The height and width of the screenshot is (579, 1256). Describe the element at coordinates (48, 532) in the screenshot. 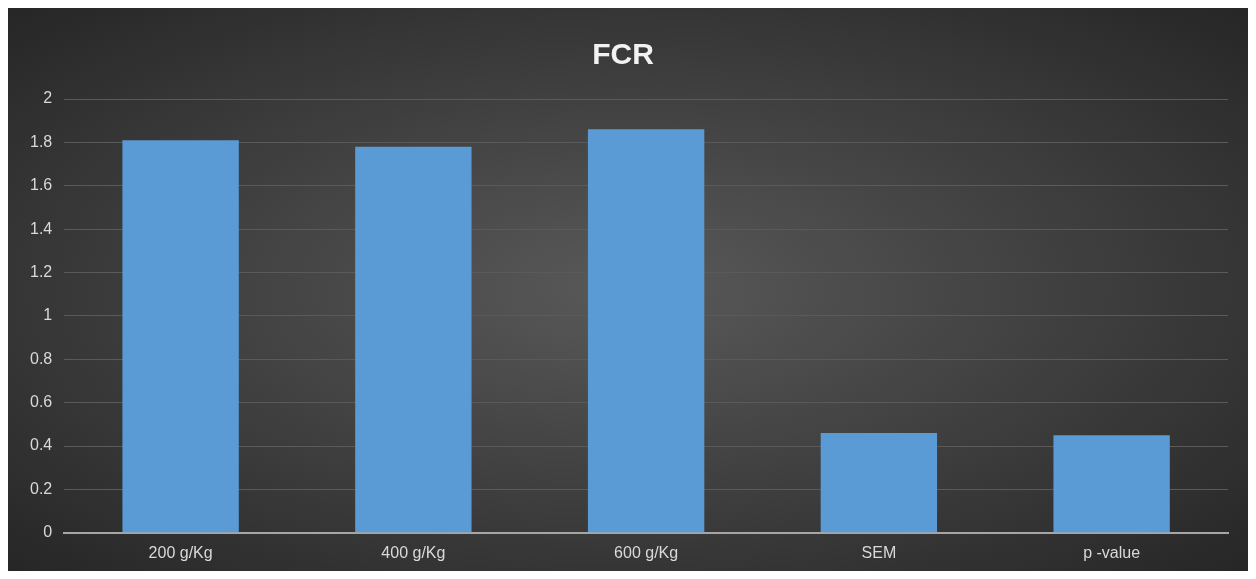

I see `y-tick-label: 0` at that location.